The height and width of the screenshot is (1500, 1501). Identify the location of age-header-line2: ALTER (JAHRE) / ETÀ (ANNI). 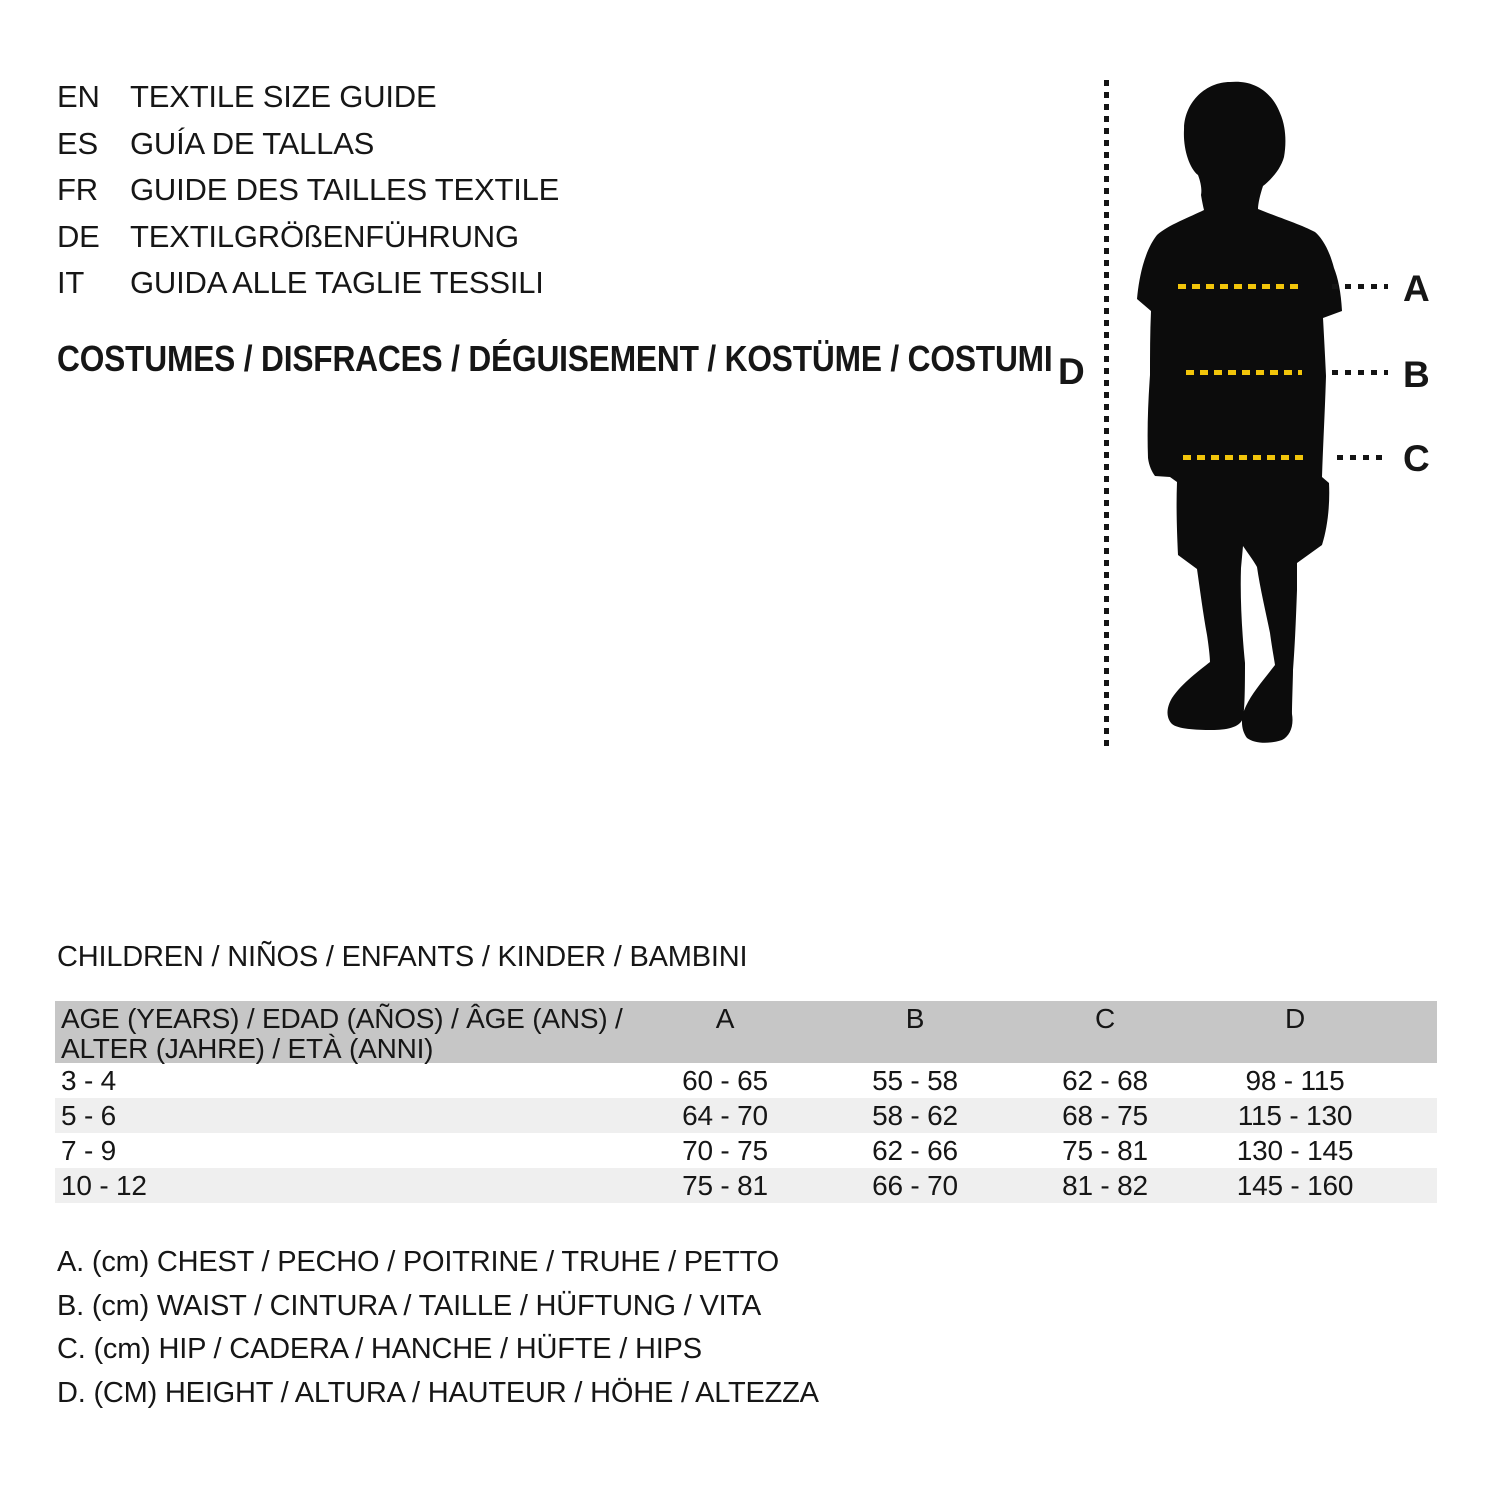
(247, 1048).